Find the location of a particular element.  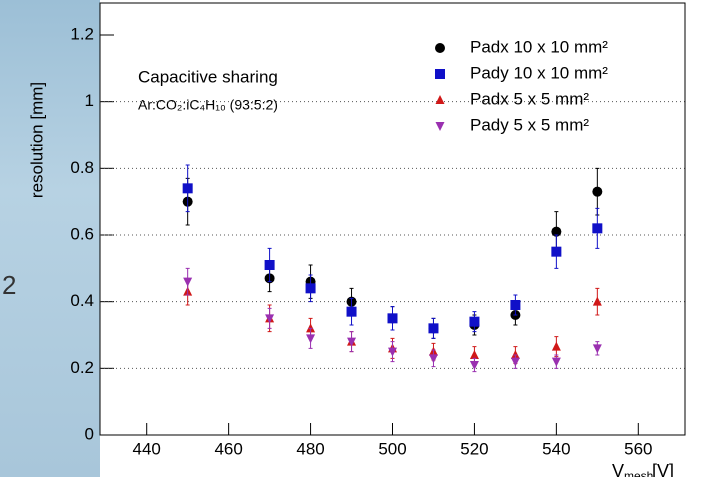

annotation: Capacitive sharing is located at coordinates (208, 76).